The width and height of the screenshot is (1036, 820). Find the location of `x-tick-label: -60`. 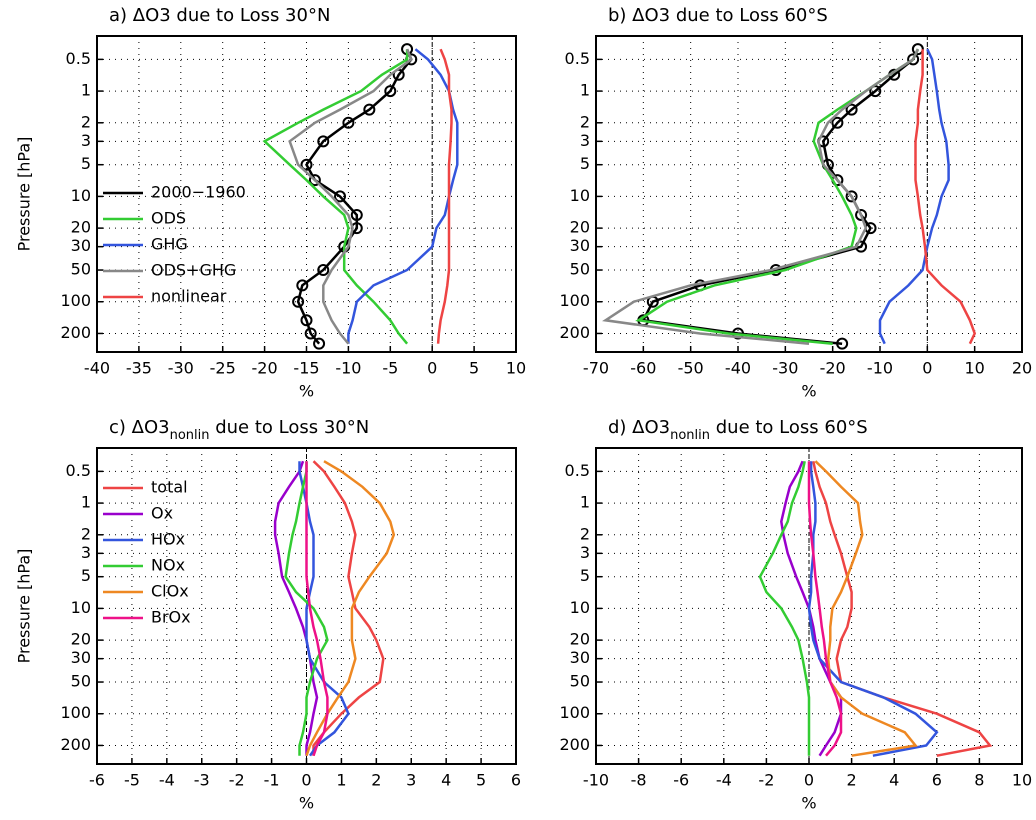

x-tick-label: -60 is located at coordinates (643, 368).